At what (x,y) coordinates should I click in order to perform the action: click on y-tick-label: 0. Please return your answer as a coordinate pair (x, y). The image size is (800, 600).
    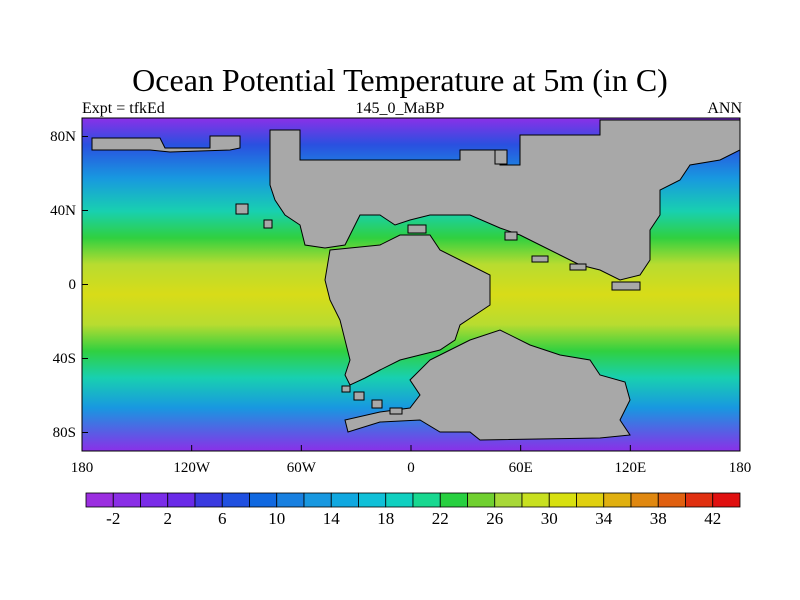
    Looking at the image, I should click on (72, 284).